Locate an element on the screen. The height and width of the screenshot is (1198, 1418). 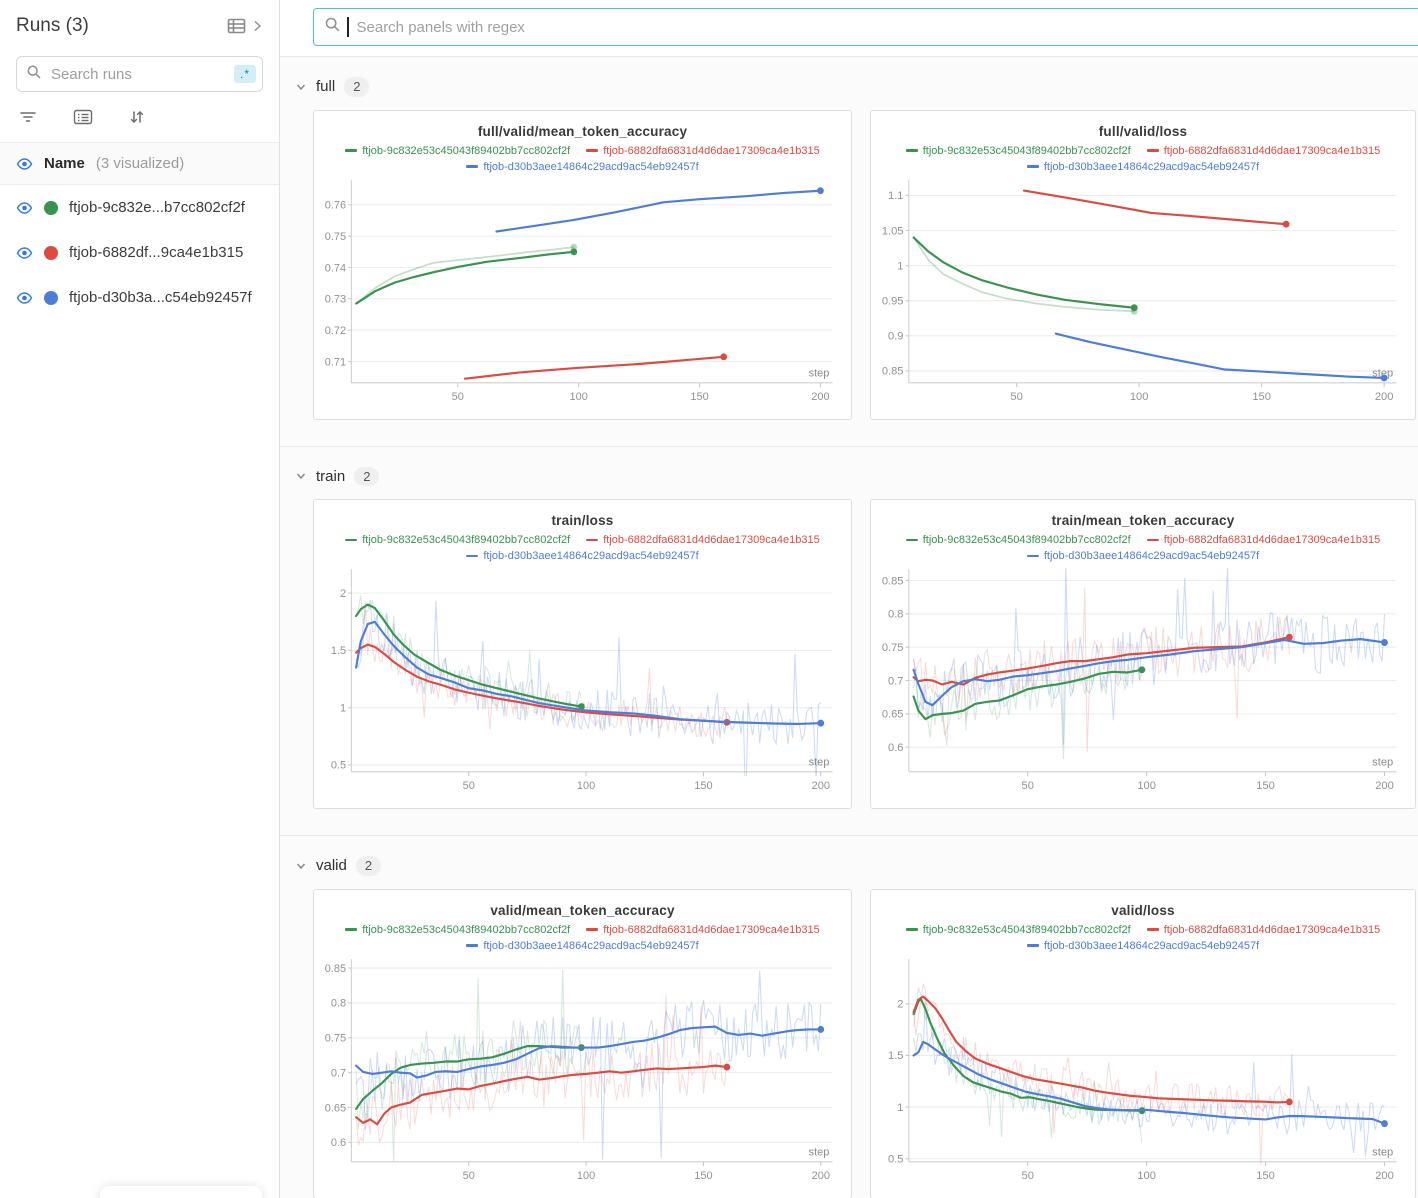
svg-text: 0.95 is located at coordinates (893, 301).